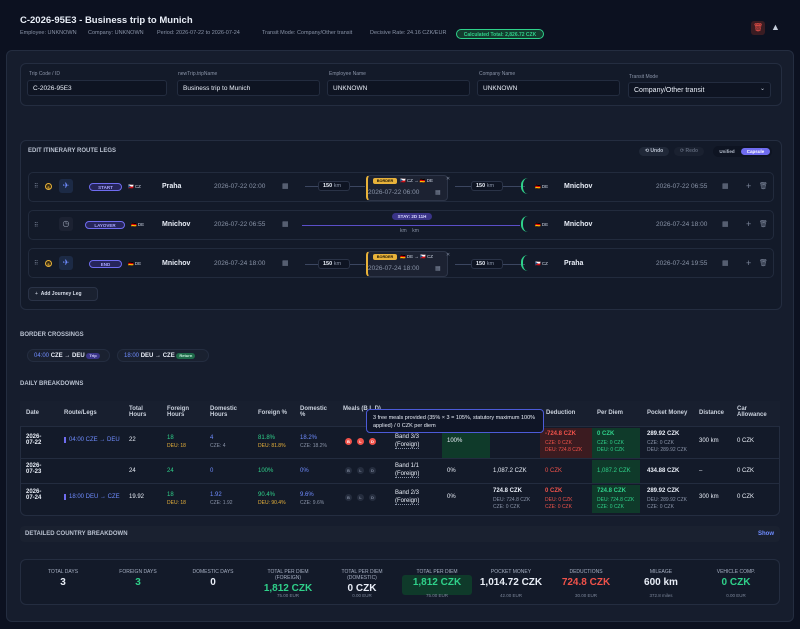  What do you see at coordinates (394, 192) in the screenshot?
I see `border-time: 2026-07-22 06:00` at bounding box center [394, 192].